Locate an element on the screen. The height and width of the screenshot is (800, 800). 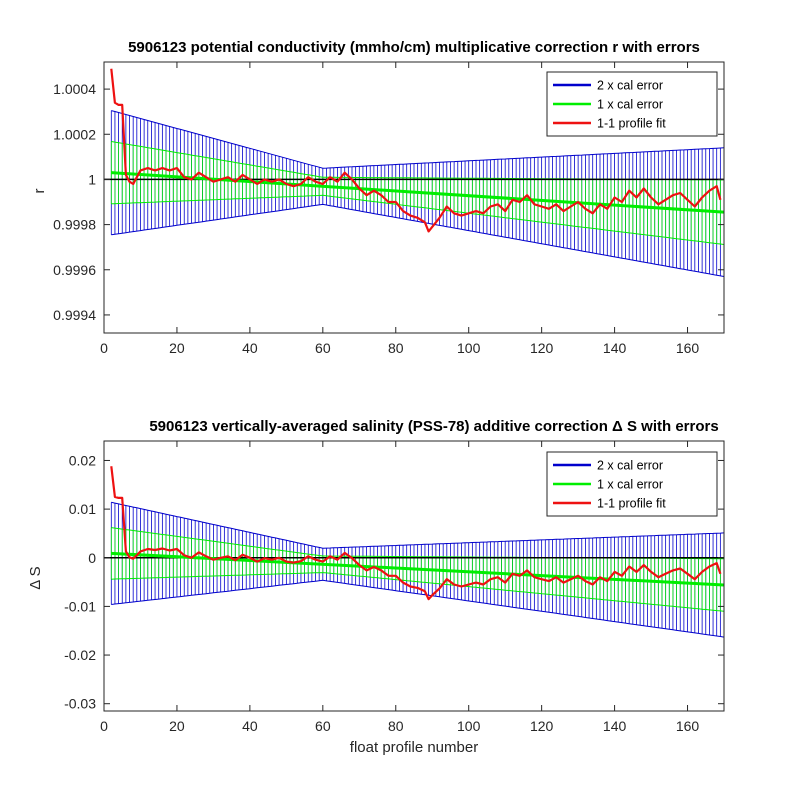
y-tick-label: -0.01 is located at coordinates (80, 606).